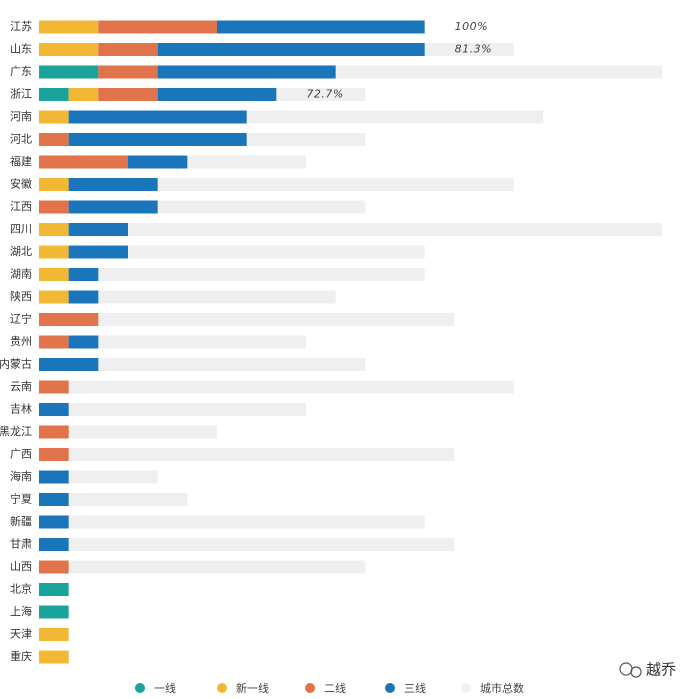 The width and height of the screenshot is (700, 699). Describe the element at coordinates (21, 566) in the screenshot. I see `y-tick-label: 山西` at that location.